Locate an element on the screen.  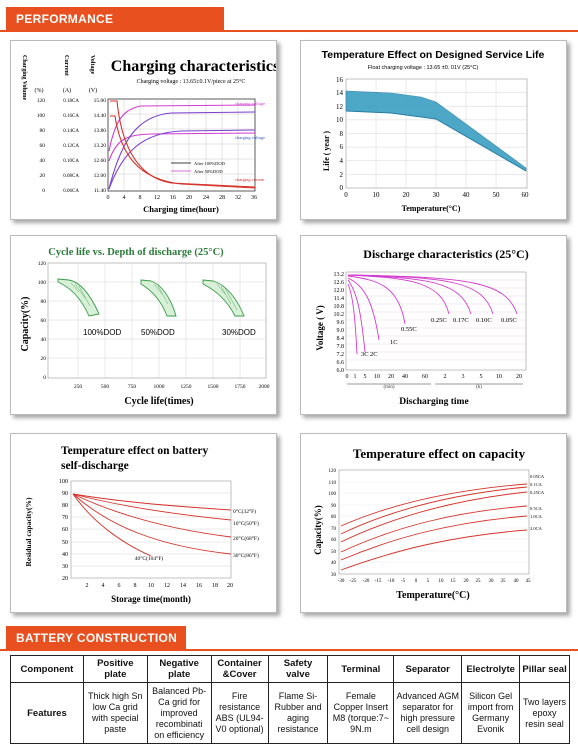
discharge-curve-2c is located at coordinates (356, 316).